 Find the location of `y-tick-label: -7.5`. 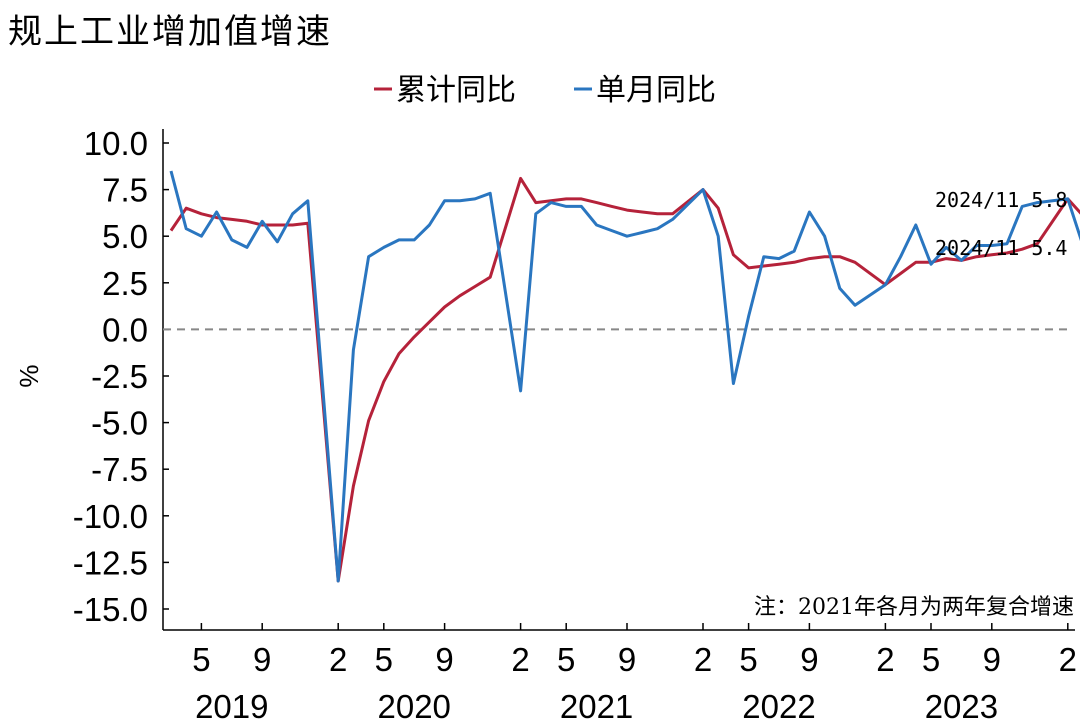

y-tick-label: -7.5 is located at coordinates (119, 469).